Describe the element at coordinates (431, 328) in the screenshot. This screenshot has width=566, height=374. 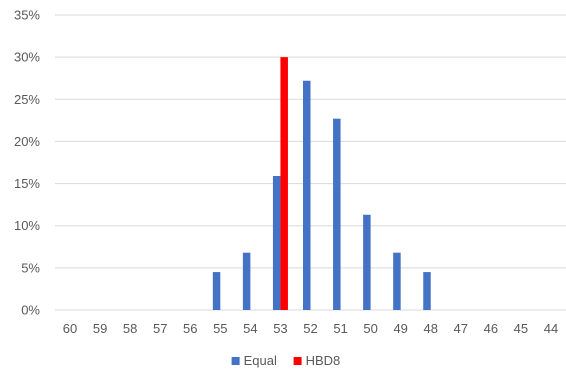
I see `x-tick-label: 48` at that location.